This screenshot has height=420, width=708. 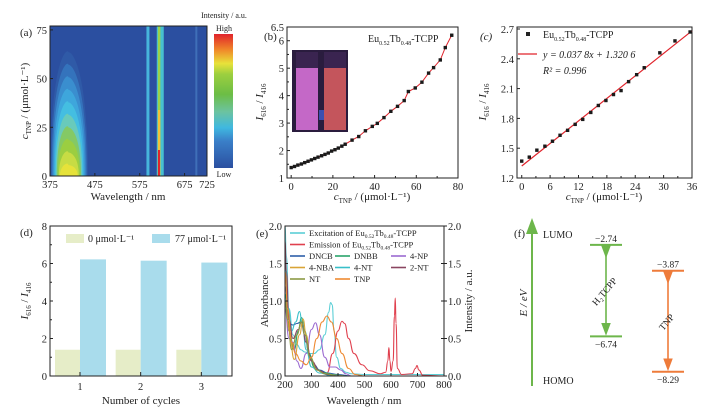 What do you see at coordinates (26, 100) in the screenshot?
I see `y-axis-label: cTNP / (μmol·L⁻¹)` at bounding box center [26, 100].